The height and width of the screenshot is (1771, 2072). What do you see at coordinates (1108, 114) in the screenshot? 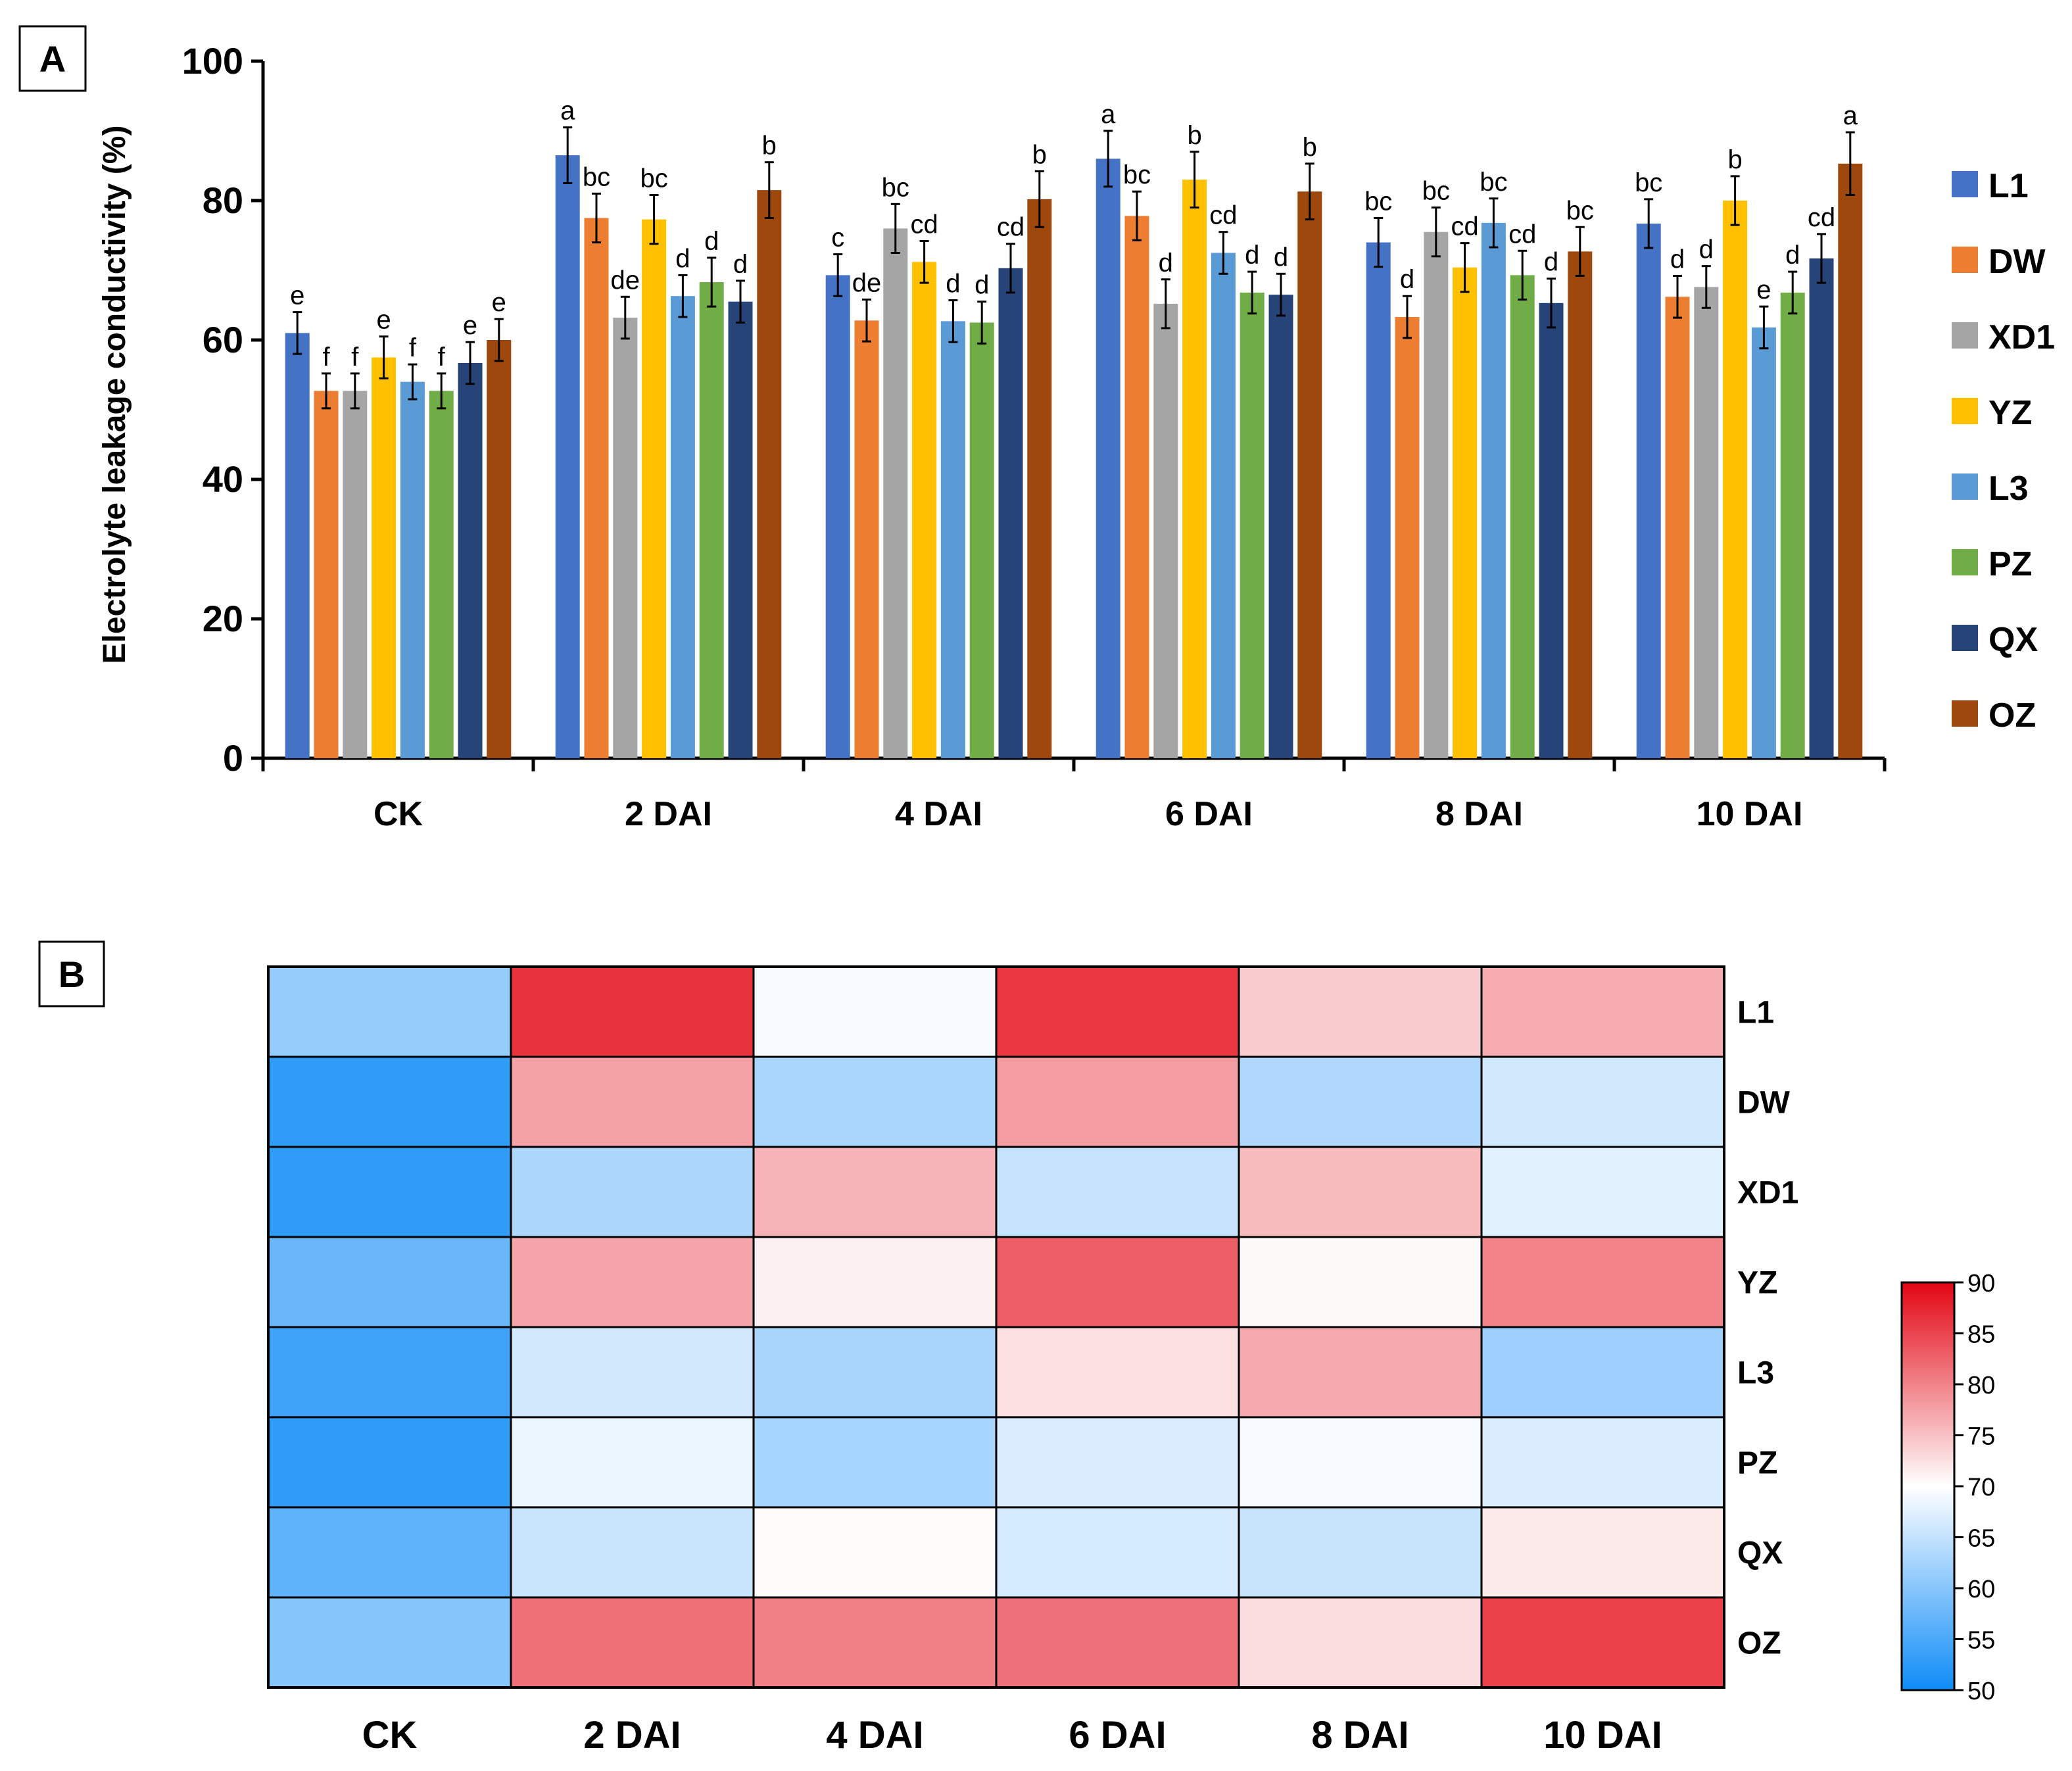
I see `significance-letter: a` at bounding box center [1108, 114].